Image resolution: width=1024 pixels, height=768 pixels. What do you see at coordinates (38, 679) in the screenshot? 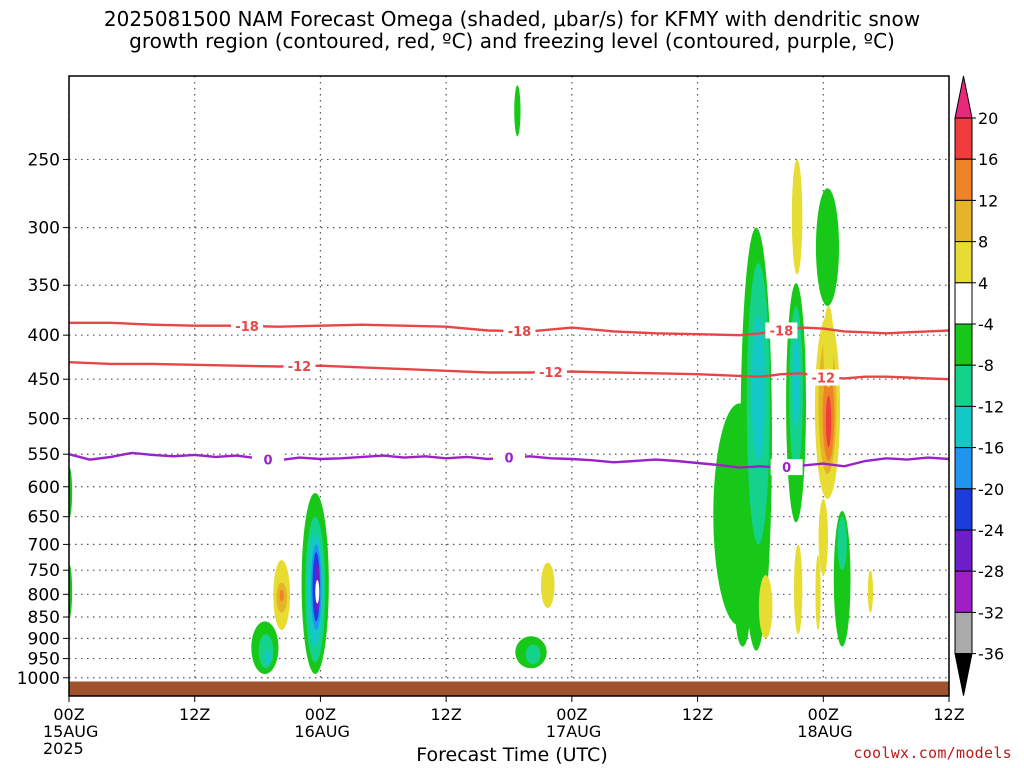
I see `y-tick-label: 1000` at bounding box center [38, 679].